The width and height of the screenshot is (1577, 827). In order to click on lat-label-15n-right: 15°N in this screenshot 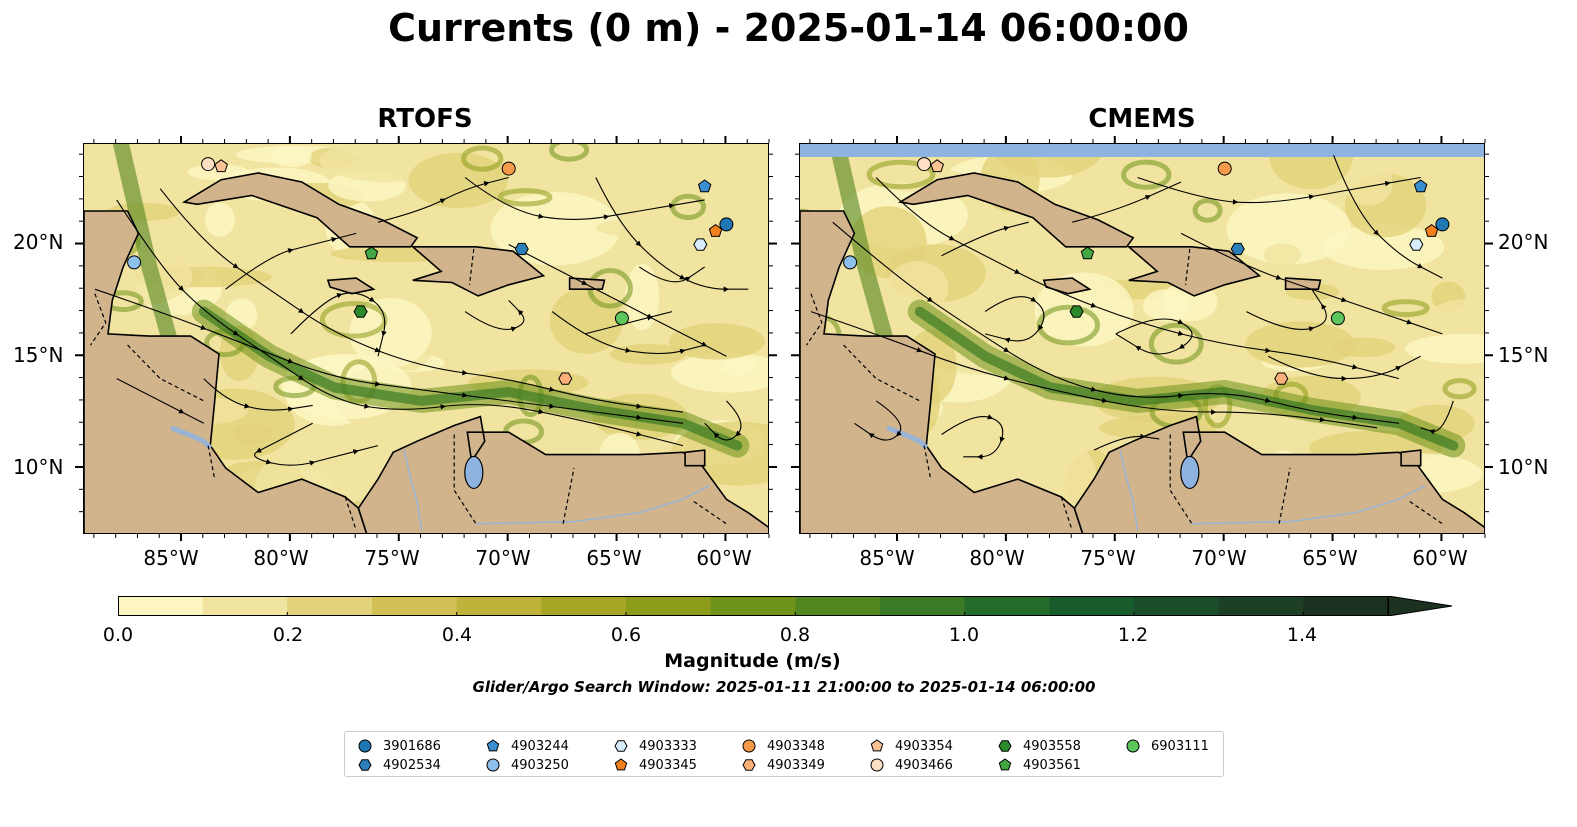, I will do `click(1523, 355)`.